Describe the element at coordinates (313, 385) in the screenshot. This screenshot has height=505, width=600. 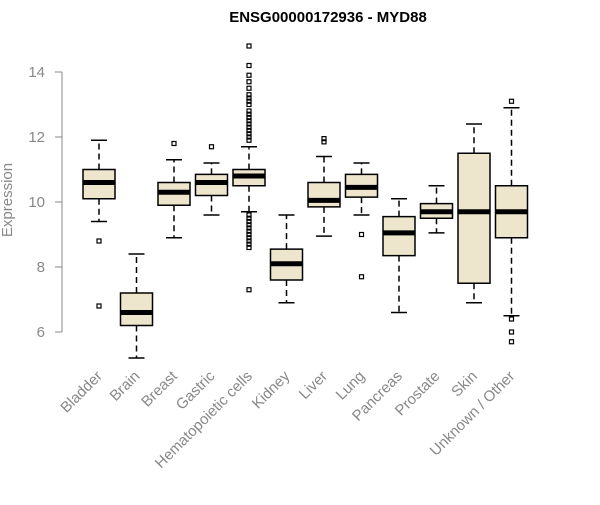
I see `x-tick-label: Liver` at that location.